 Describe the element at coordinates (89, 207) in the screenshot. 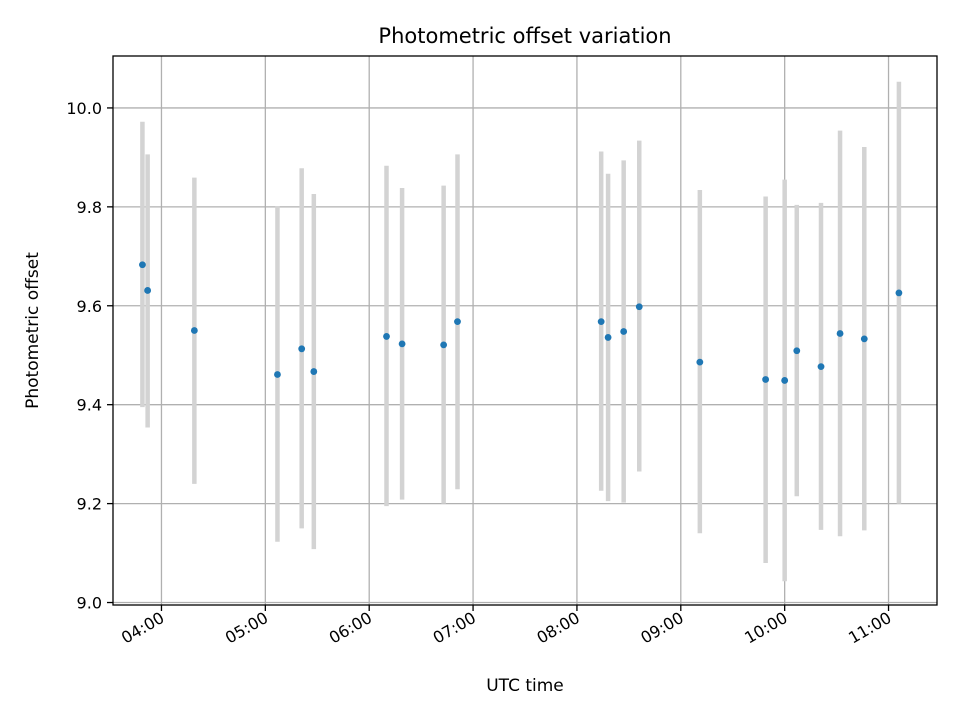

I see `y-tick-label: 9.8` at that location.